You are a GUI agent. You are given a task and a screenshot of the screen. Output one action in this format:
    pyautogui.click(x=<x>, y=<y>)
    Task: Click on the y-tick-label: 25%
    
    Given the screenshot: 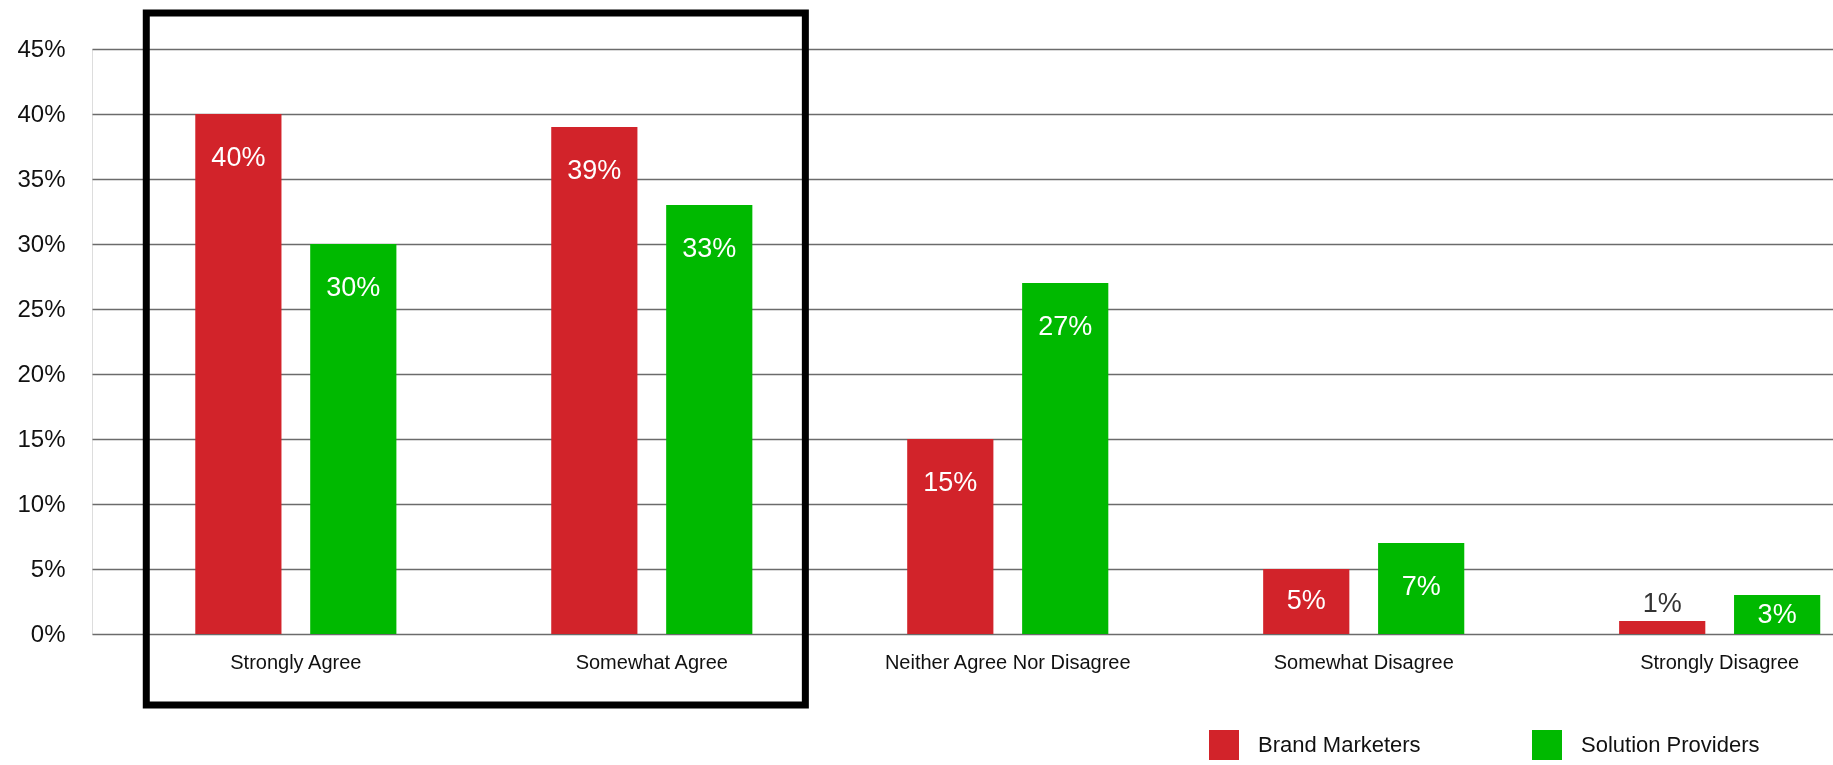 What is the action you would take?
    pyautogui.click(x=41, y=308)
    